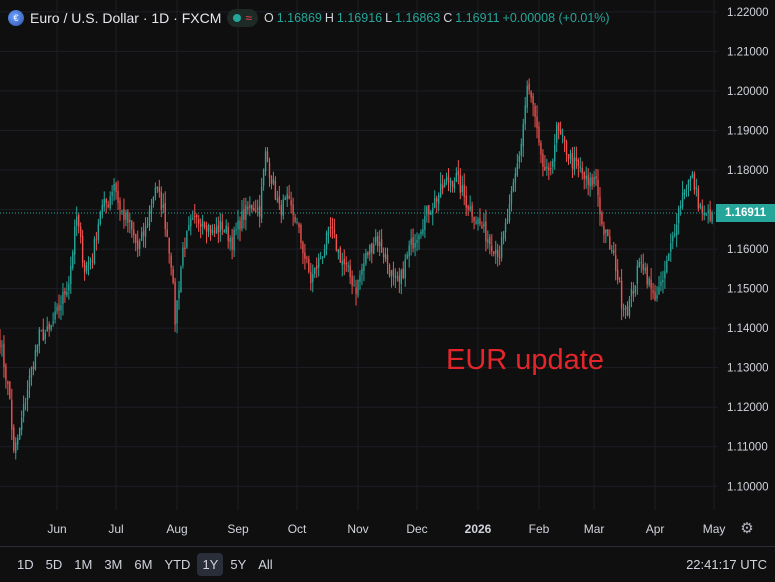  What do you see at coordinates (386, 529) in the screenshot?
I see `time-axis: Jun Jul Aug Sep Oct Nov Dec 2026 Feb Mar Apr May` at bounding box center [386, 529].